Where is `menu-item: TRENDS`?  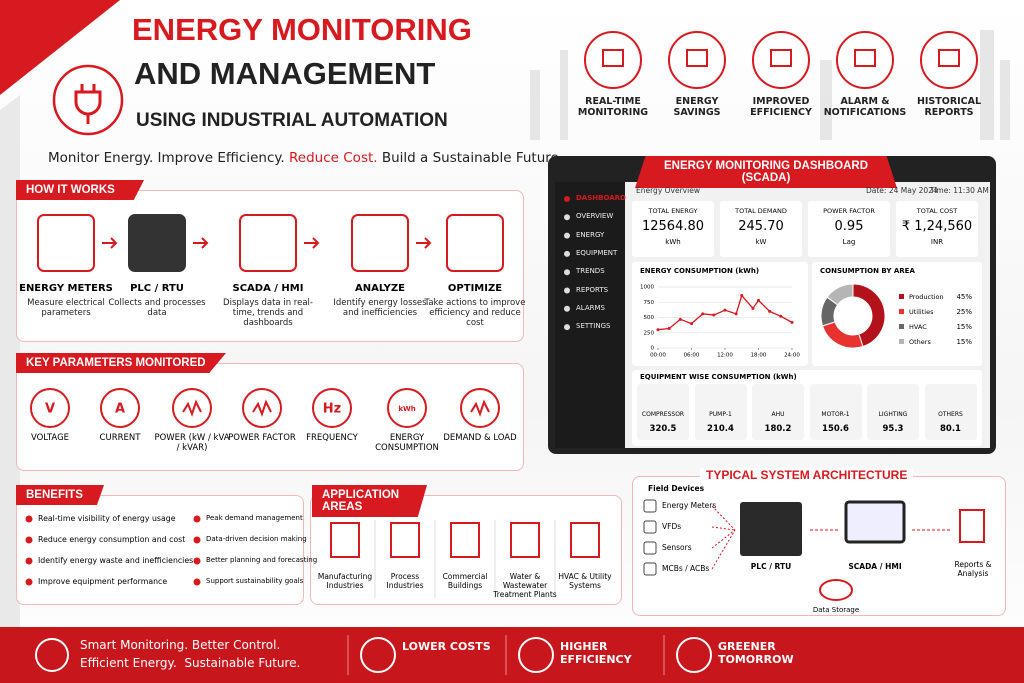
menu-item: TRENDS is located at coordinates (590, 271).